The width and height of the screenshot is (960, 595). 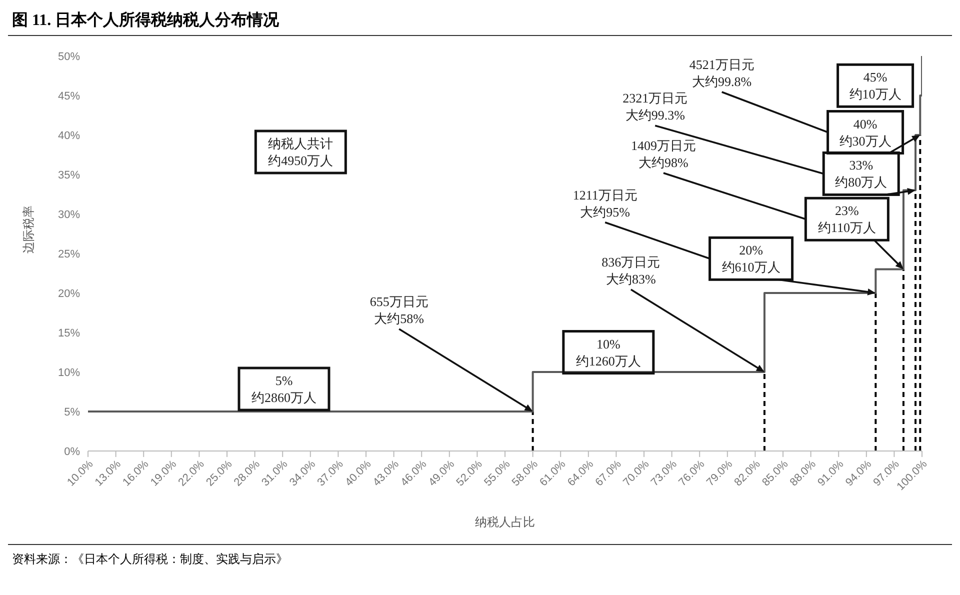 What do you see at coordinates (69, 214) in the screenshot?
I see `y-tick-label: 30%` at bounding box center [69, 214].